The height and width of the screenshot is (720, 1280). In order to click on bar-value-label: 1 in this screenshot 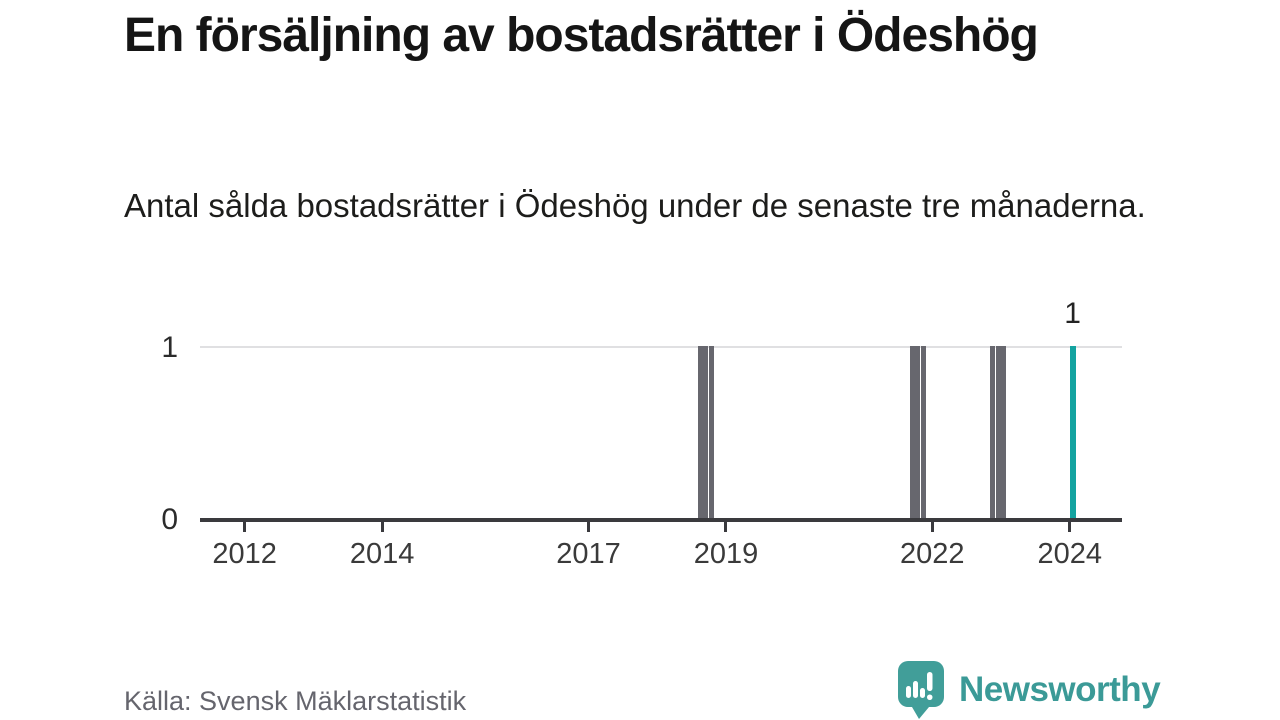, I will do `click(1072, 313)`.